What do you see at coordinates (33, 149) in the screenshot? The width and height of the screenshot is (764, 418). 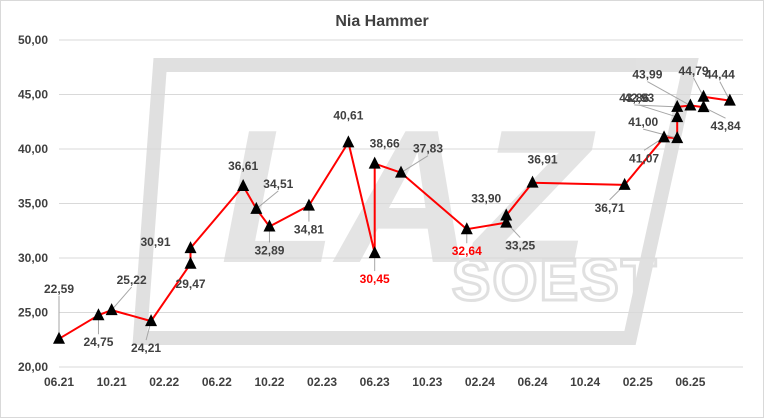 I see `y-tick-label: 40,00` at bounding box center [33, 149].